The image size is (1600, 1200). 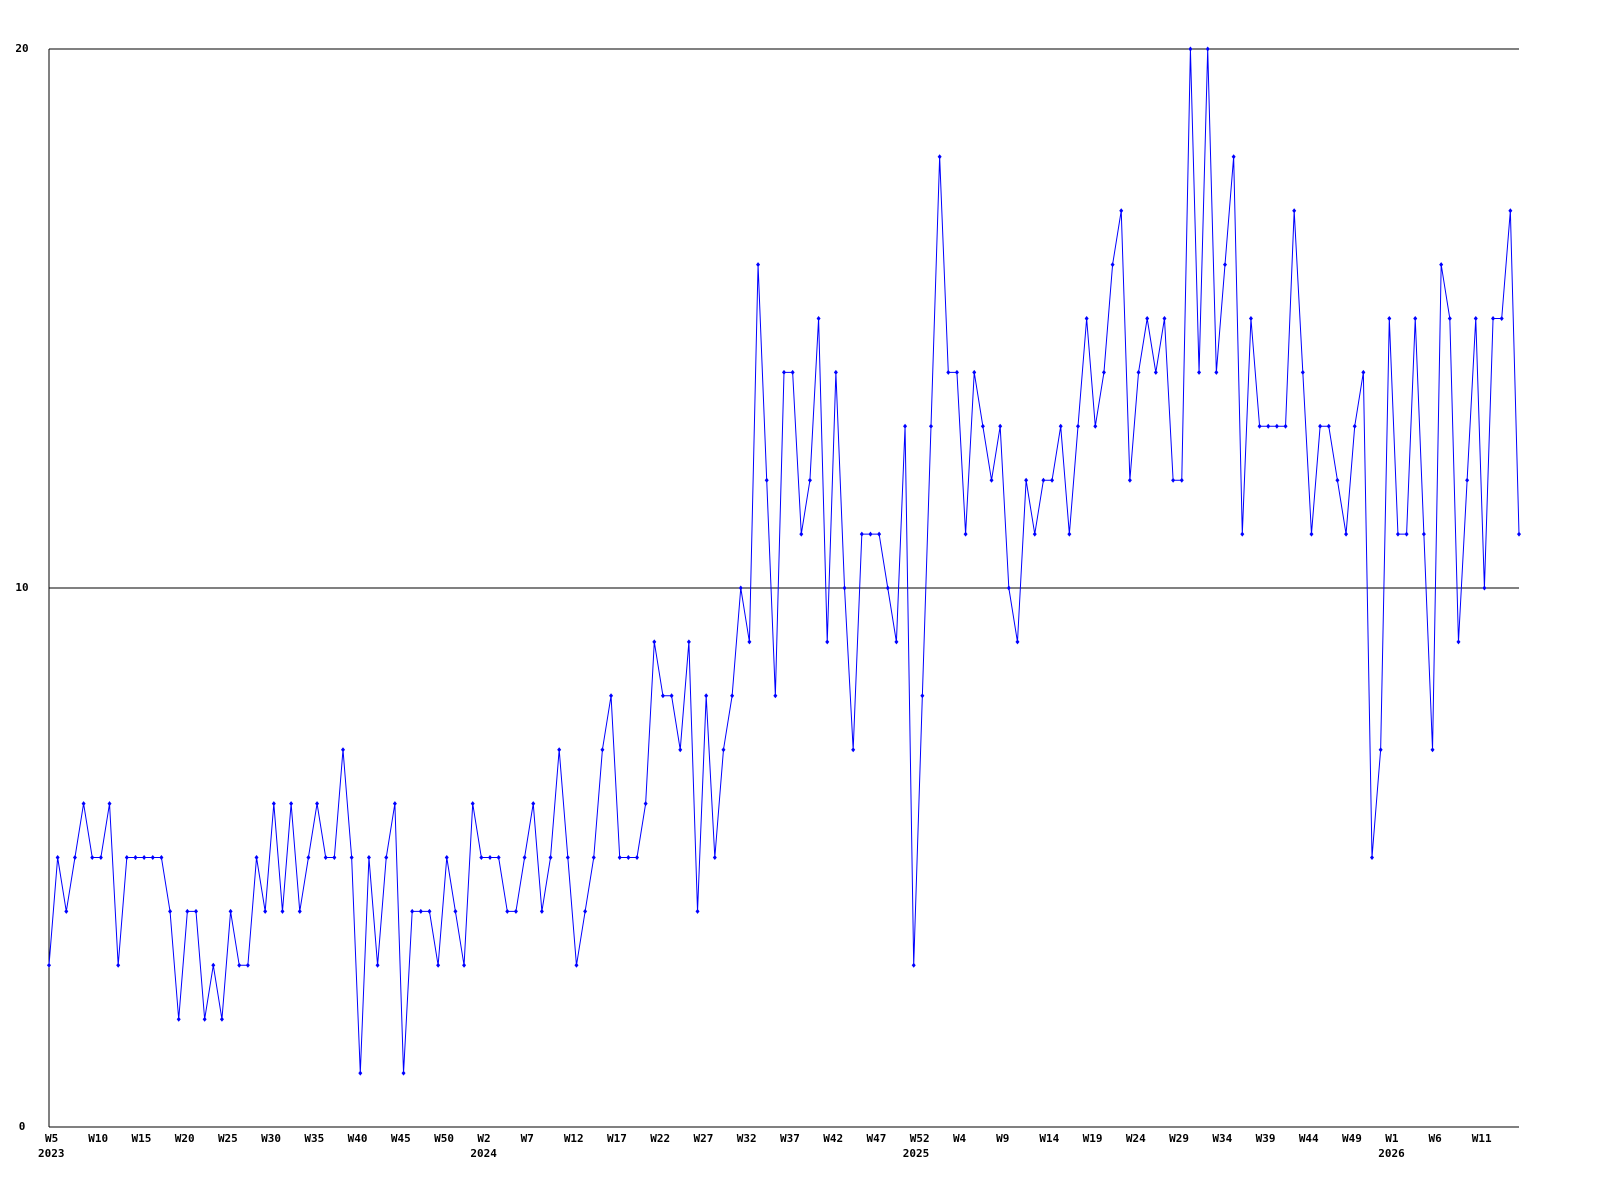 I want to click on x-year-label: 2023, so click(x=51, y=1153).